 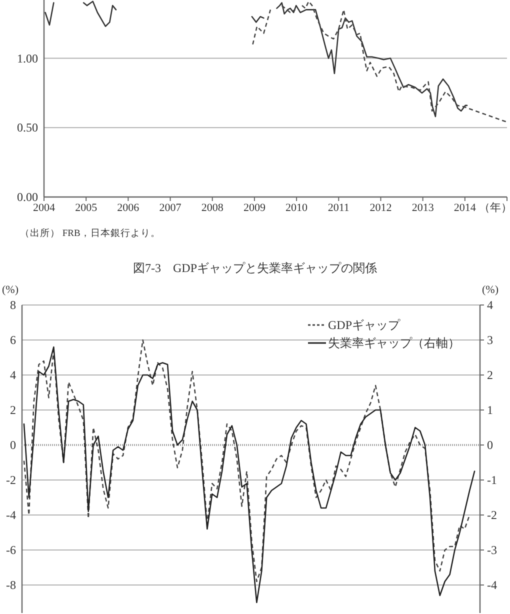 I want to click on x-tick-label: 2010, so click(x=297, y=208).